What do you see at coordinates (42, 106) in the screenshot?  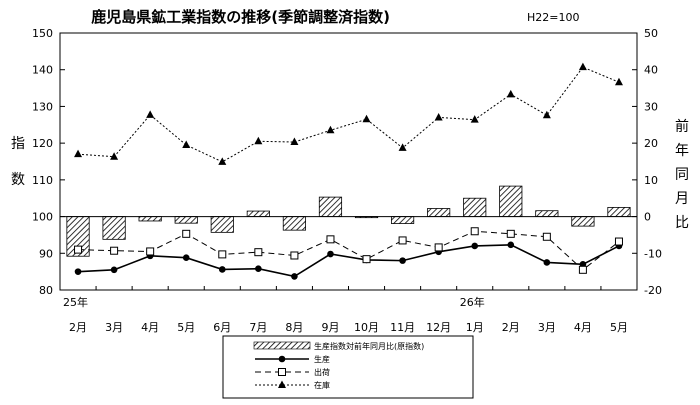 I see `left-tick-label: 130` at bounding box center [42, 106].